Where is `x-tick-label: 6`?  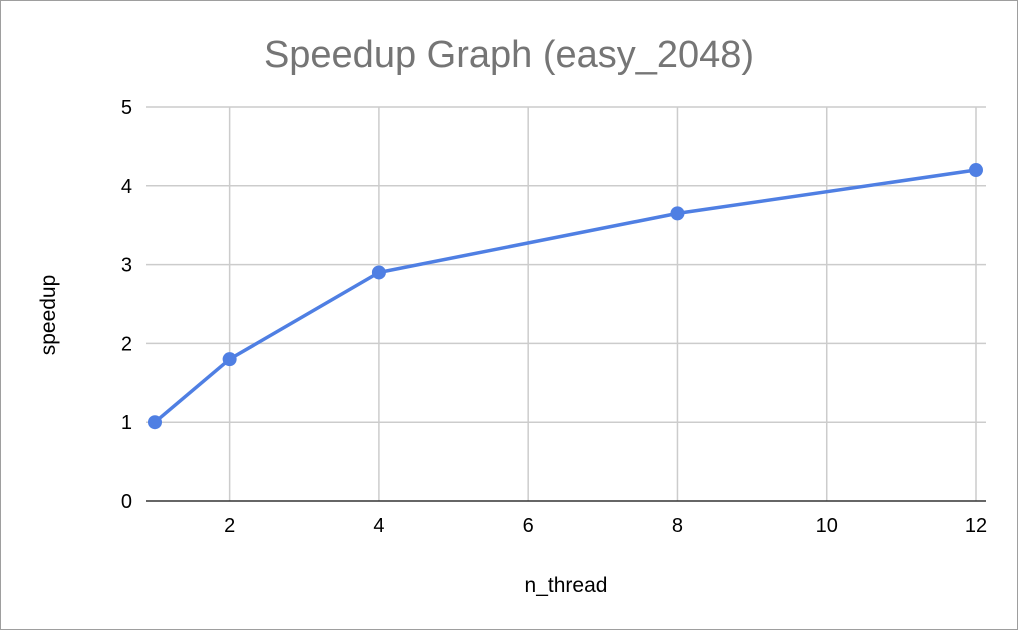 x-tick-label: 6 is located at coordinates (528, 526).